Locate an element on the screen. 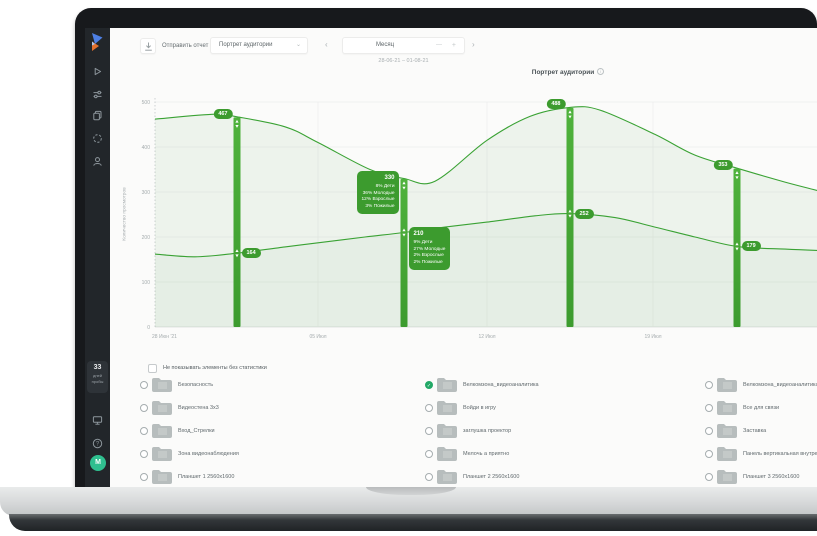  trial-label-line1: дней is located at coordinates (97, 375).